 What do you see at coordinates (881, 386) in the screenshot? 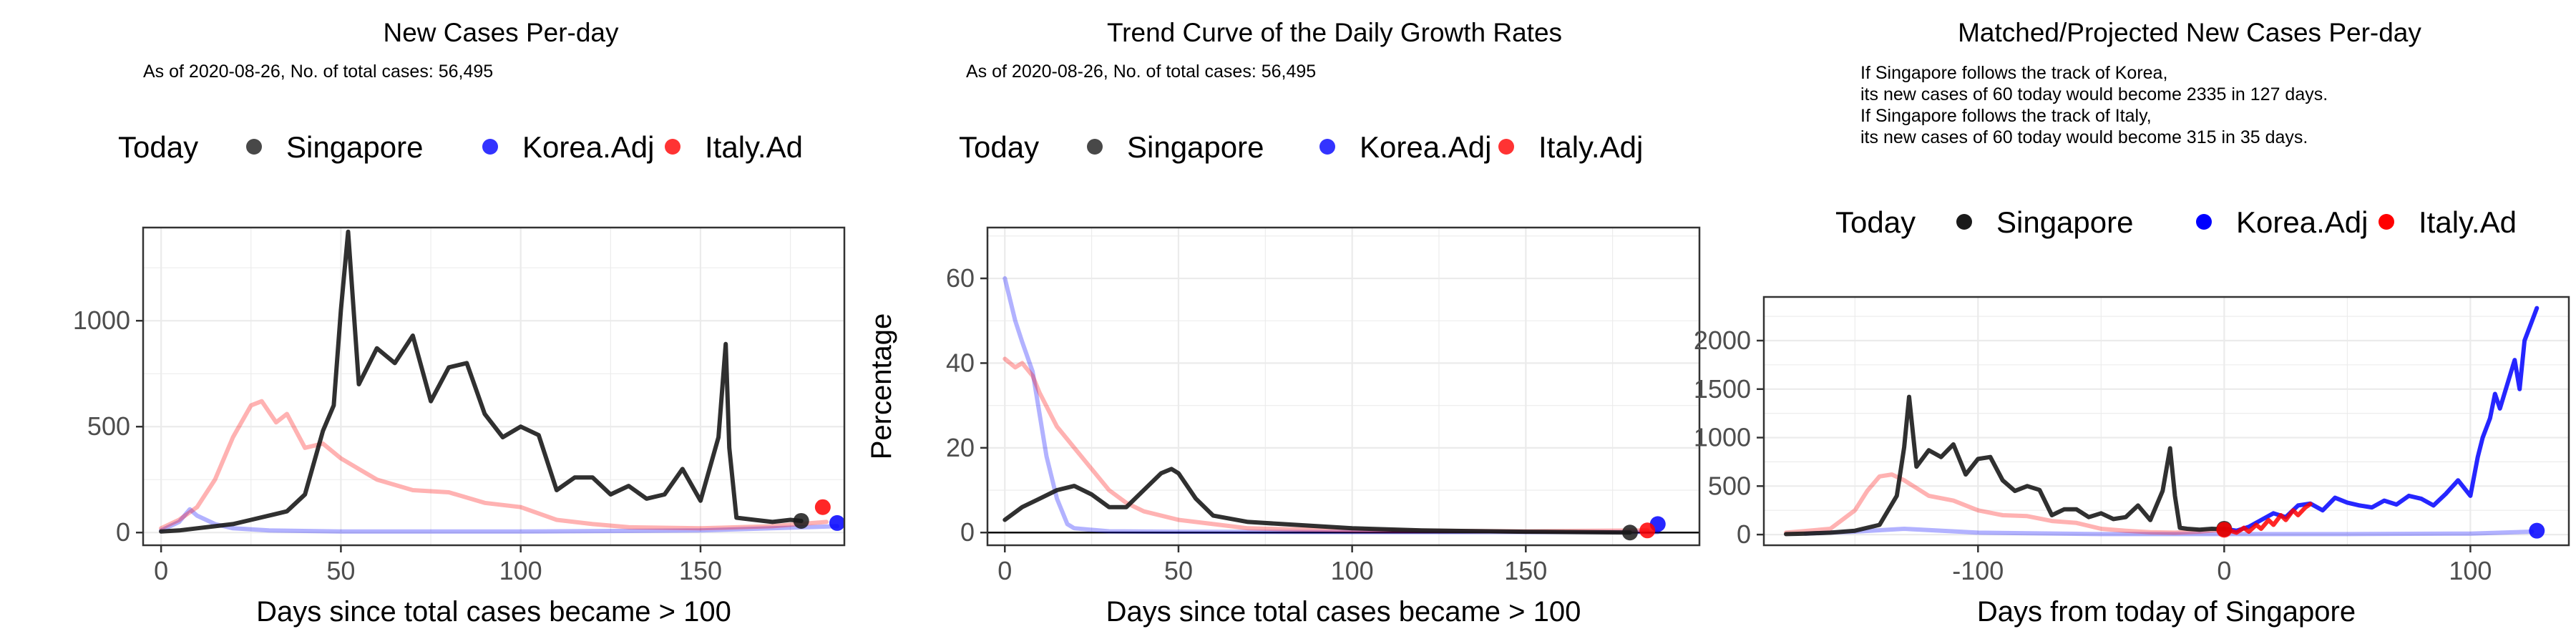
I see `y-axis-label: Percentage` at bounding box center [881, 386].